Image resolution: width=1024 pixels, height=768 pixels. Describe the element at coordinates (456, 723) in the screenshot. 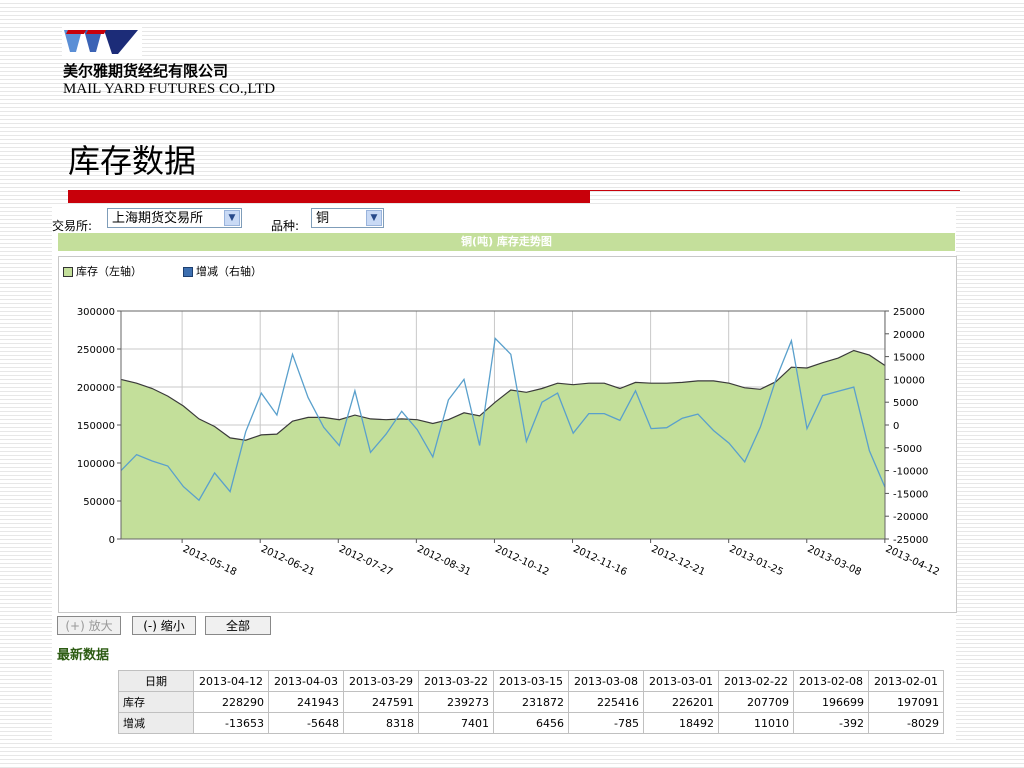

I see `table-cell-change: 7401` at that location.